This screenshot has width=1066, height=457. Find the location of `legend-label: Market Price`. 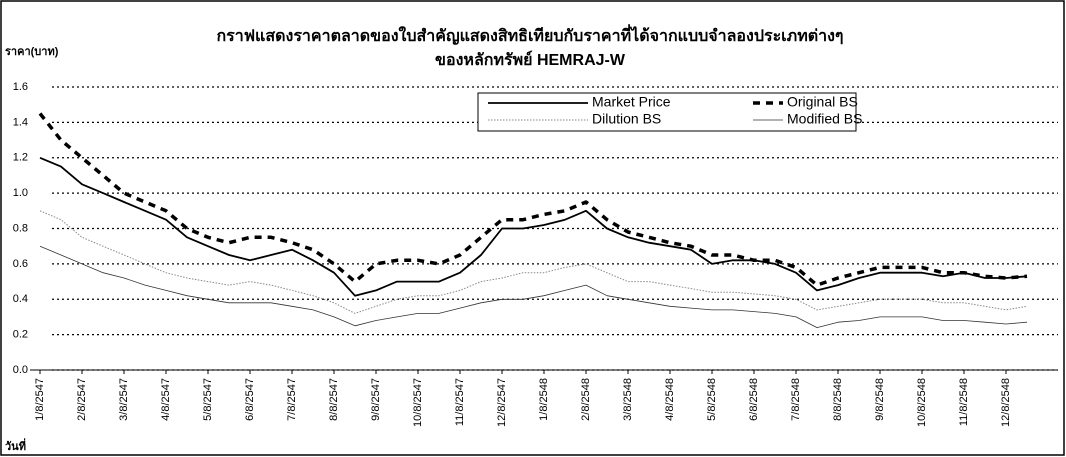

legend-label: Market Price is located at coordinates (631, 102).